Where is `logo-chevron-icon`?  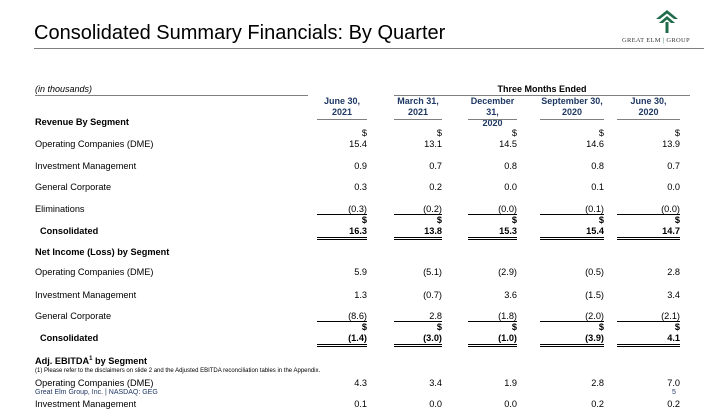 logo-chevron-icon is located at coordinates (667, 21).